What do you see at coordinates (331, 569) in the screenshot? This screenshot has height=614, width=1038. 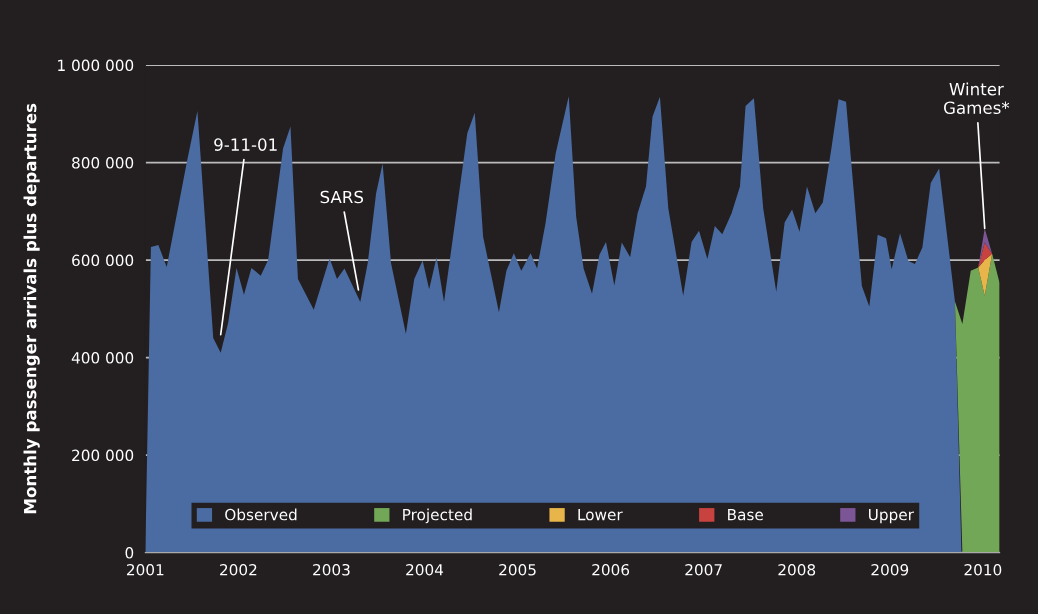 I see `x-tick-label: 2003` at bounding box center [331, 569].